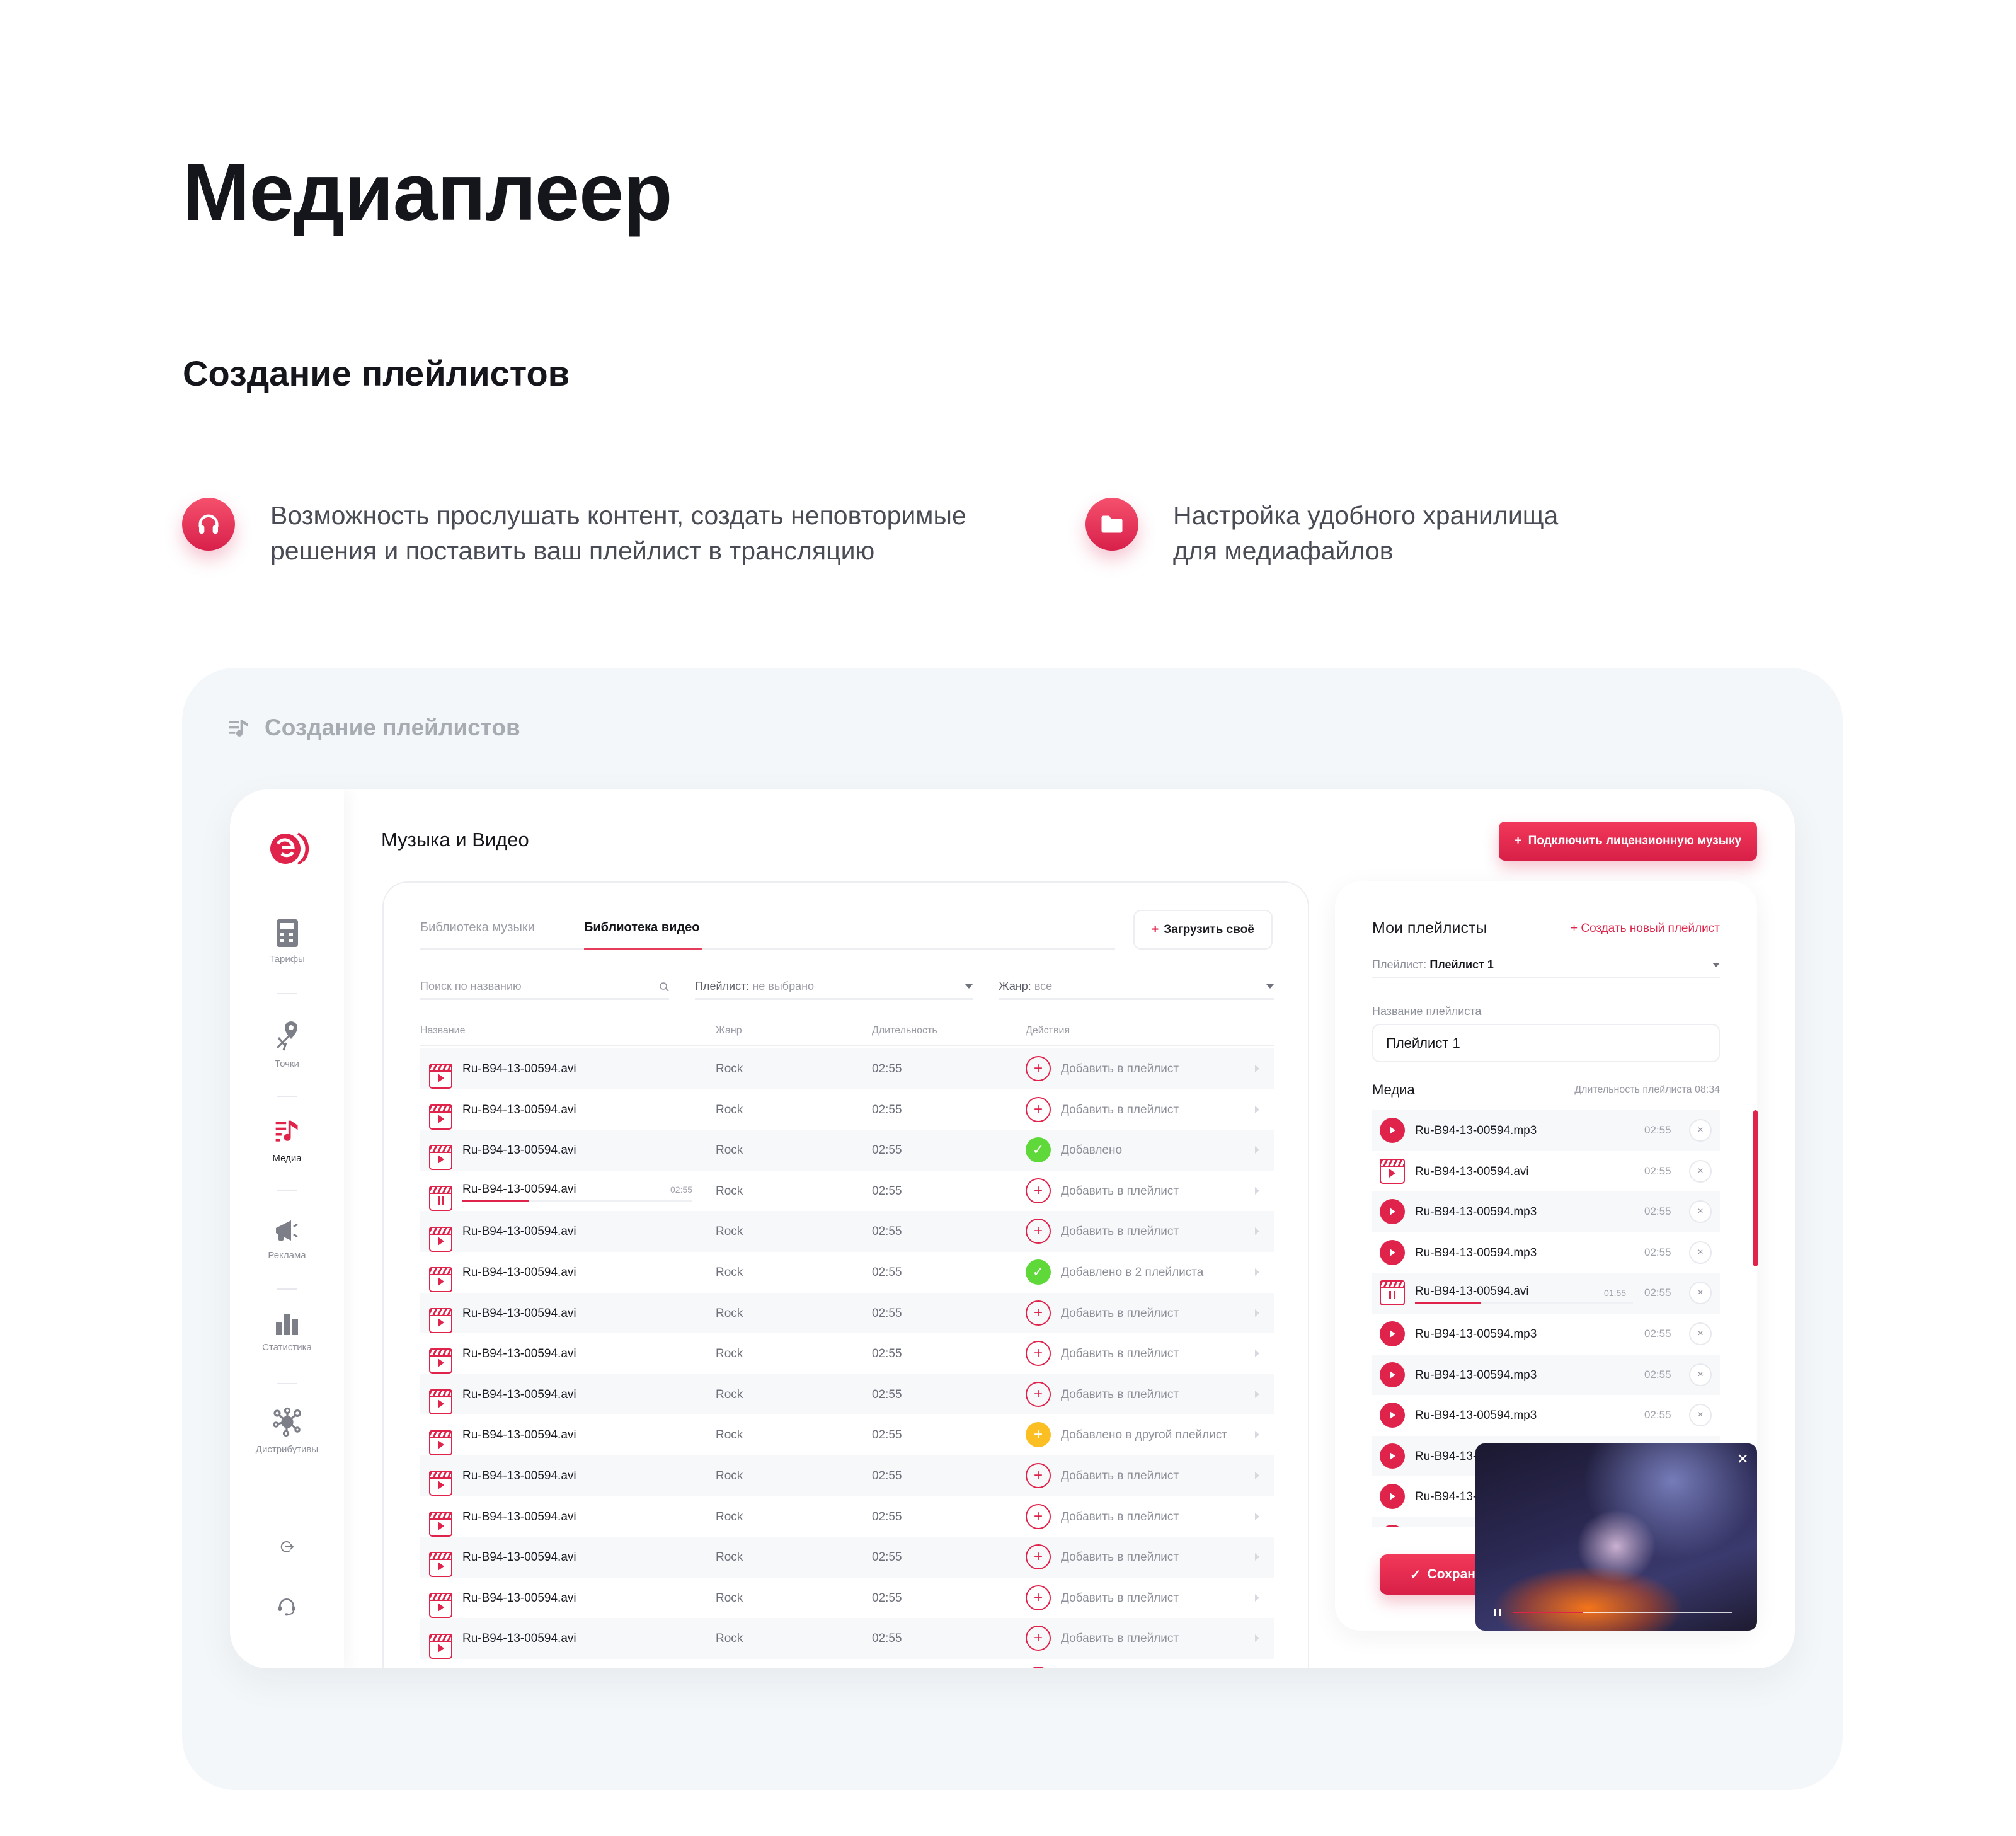 The width and height of the screenshot is (2016, 1836). I want to click on column-header-name: Название, so click(443, 1030).